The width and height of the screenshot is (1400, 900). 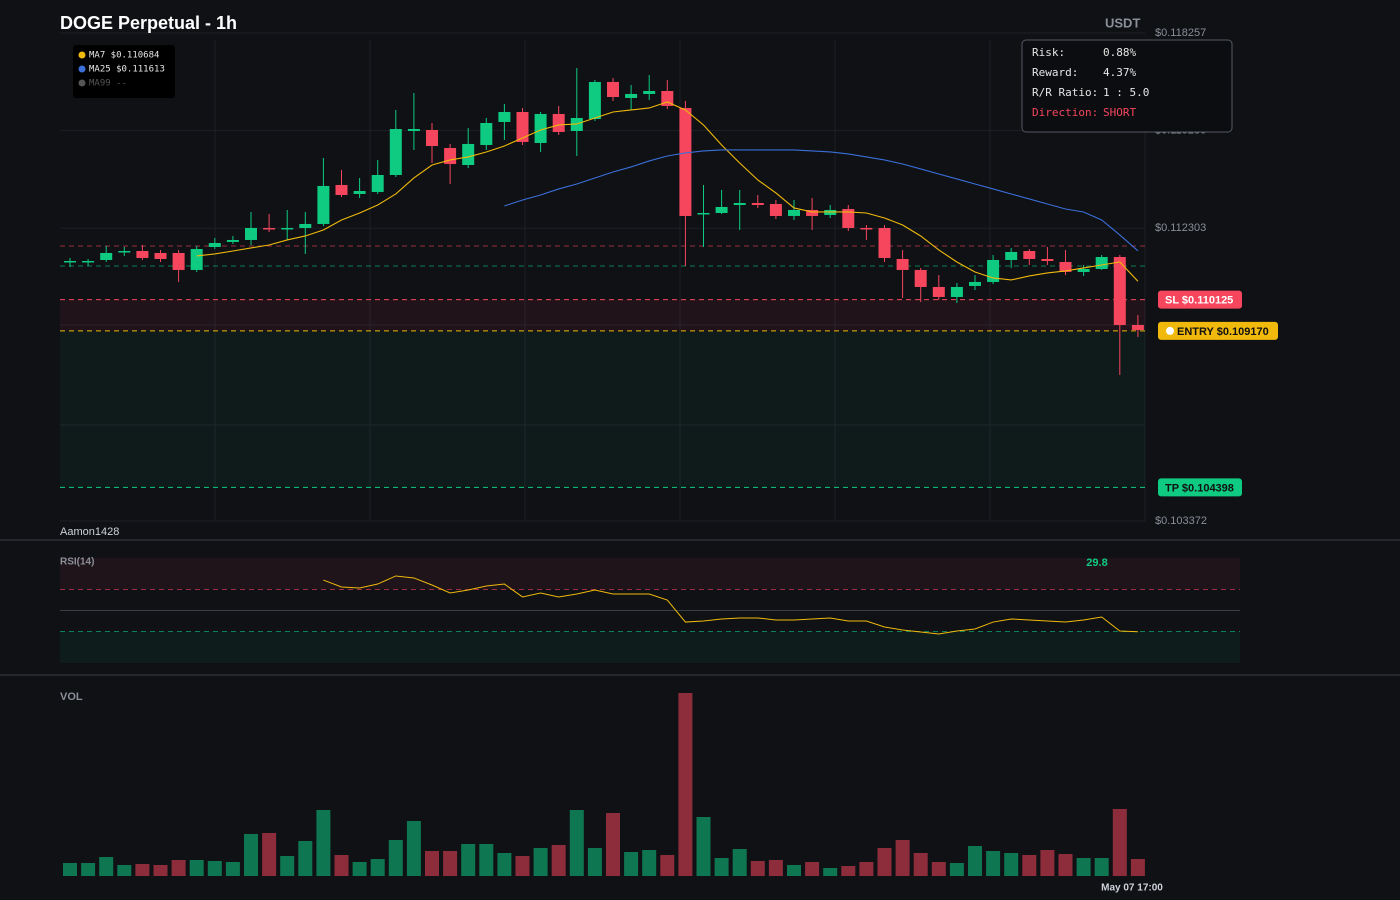 I want to click on rsi-line, so click(x=730, y=605).